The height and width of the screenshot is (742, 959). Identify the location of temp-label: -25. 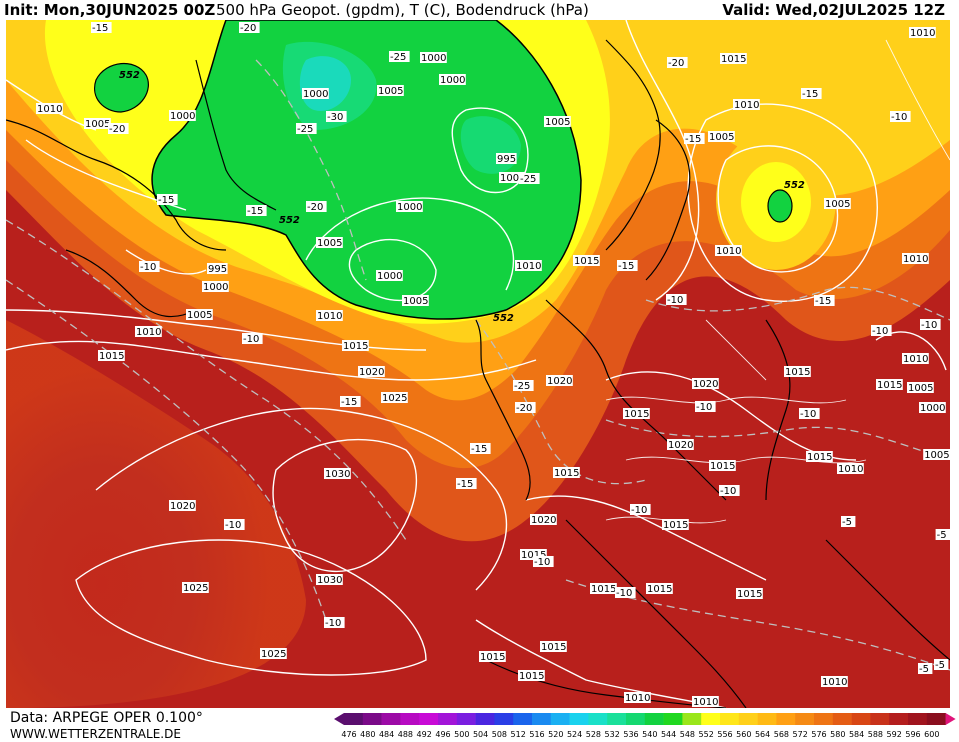
(529, 179).